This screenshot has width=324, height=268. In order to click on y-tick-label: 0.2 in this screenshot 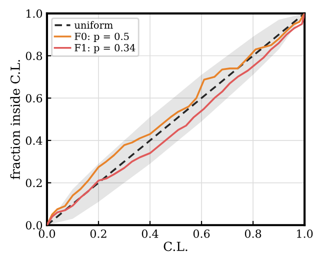, I will do `click(34, 183)`.